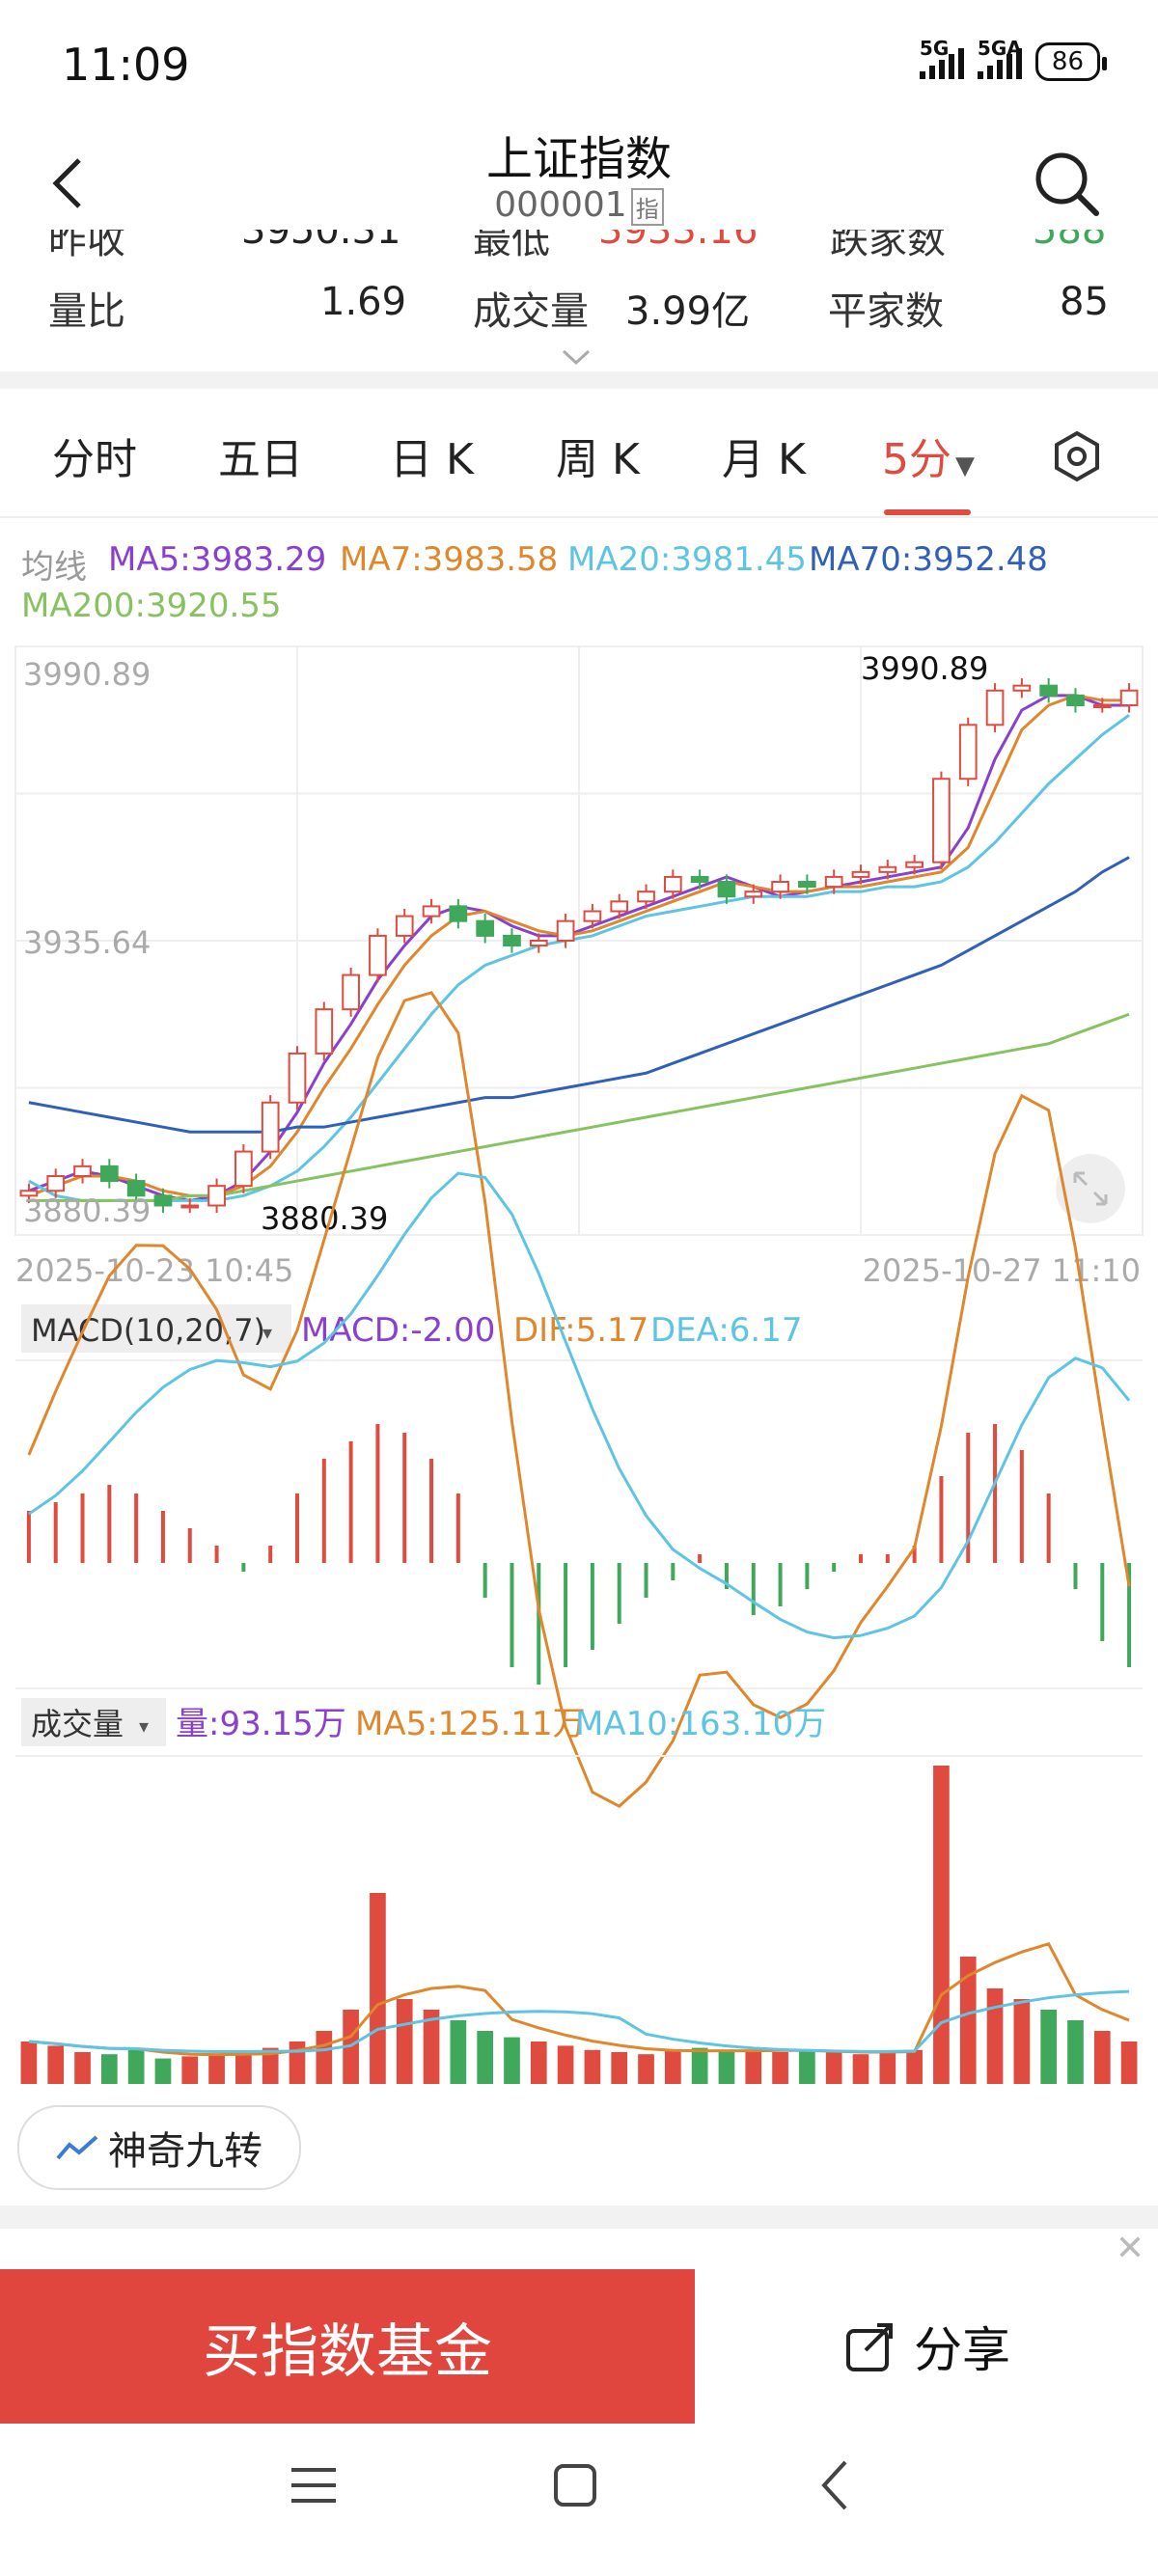  Describe the element at coordinates (267, 1333) in the screenshot. I see `macd-selector-caret: ▾` at that location.